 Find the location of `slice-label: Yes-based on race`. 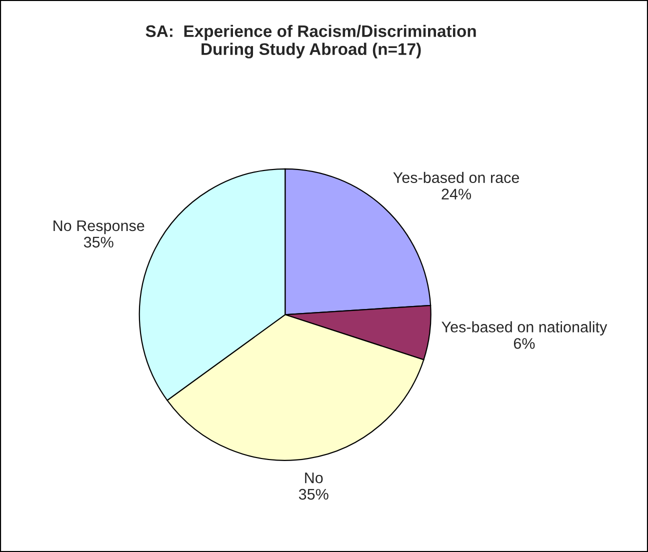

slice-label: Yes-based on race is located at coordinates (456, 178).